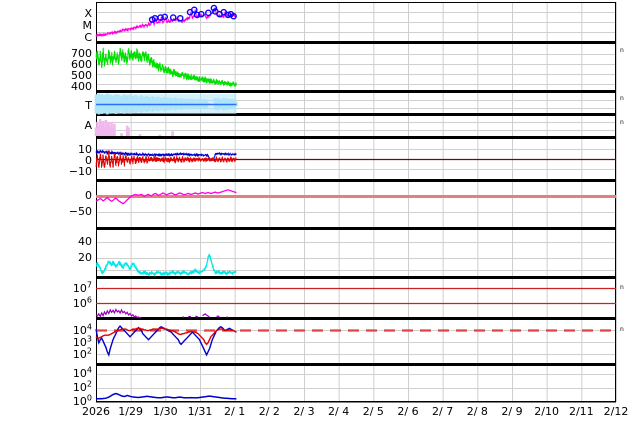  What do you see at coordinates (88, 13) in the screenshot?
I see `y-tick-label: X` at bounding box center [88, 13].